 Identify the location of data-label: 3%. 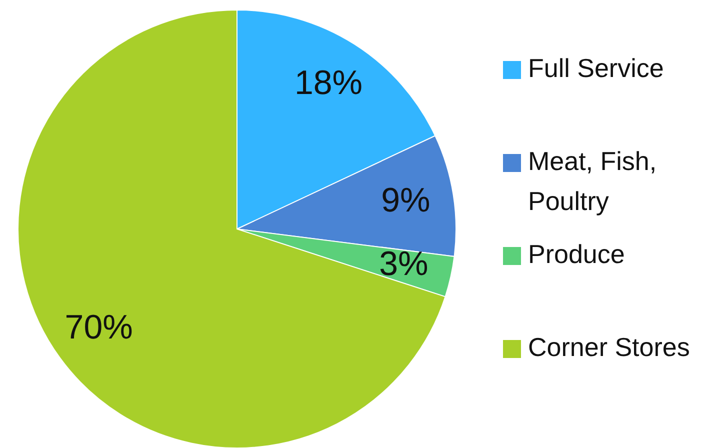
(403, 264).